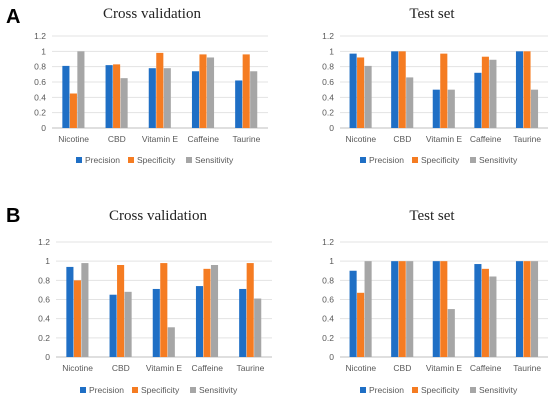 This screenshot has width=550, height=403. I want to click on panel-label-a: A, so click(13, 17).